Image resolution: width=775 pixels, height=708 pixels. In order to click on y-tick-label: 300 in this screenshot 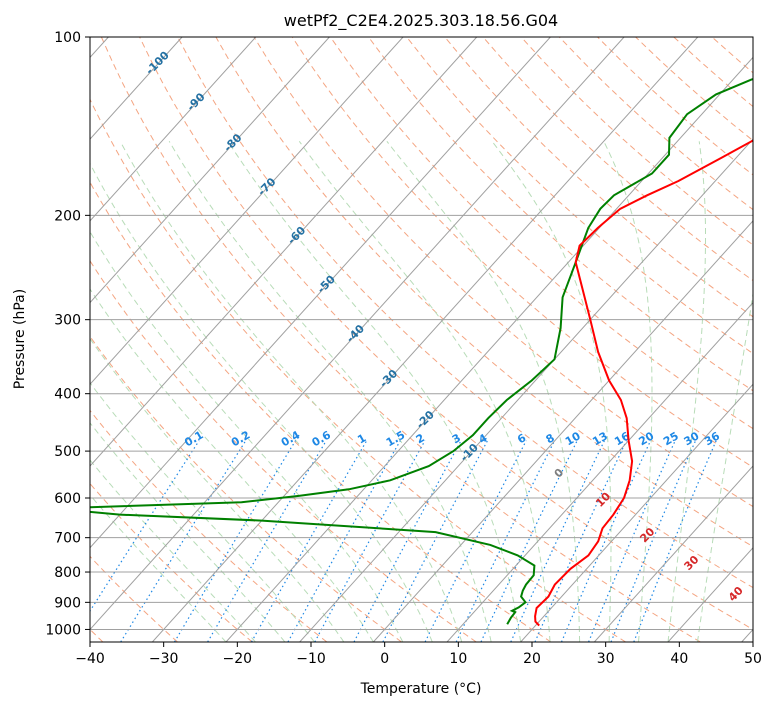, I will do `click(67, 321)`.